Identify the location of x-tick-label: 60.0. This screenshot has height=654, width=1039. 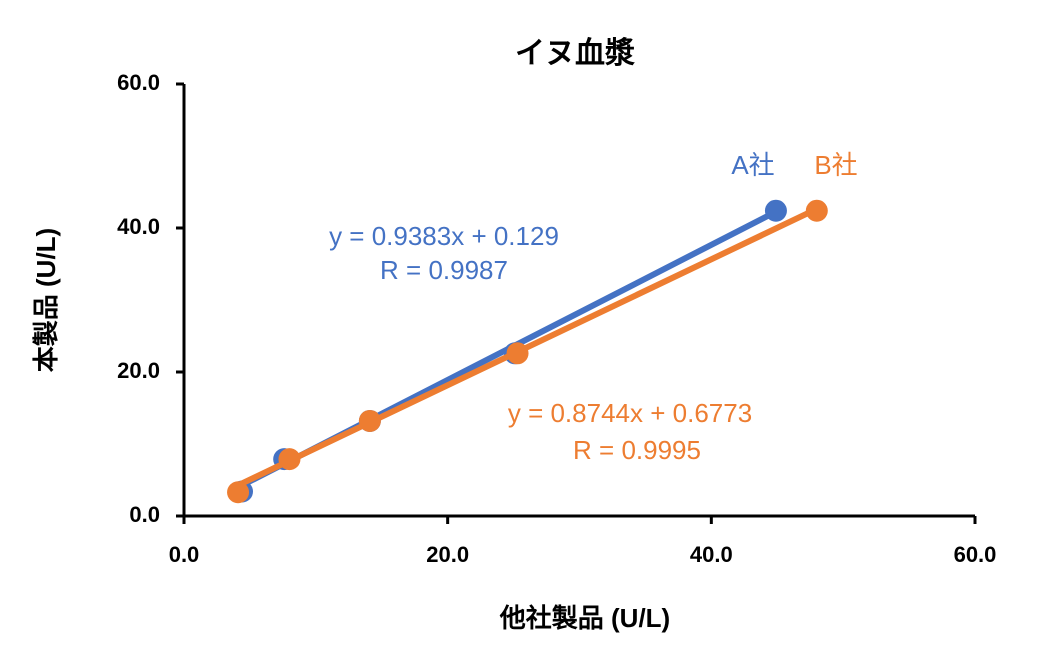
(975, 554).